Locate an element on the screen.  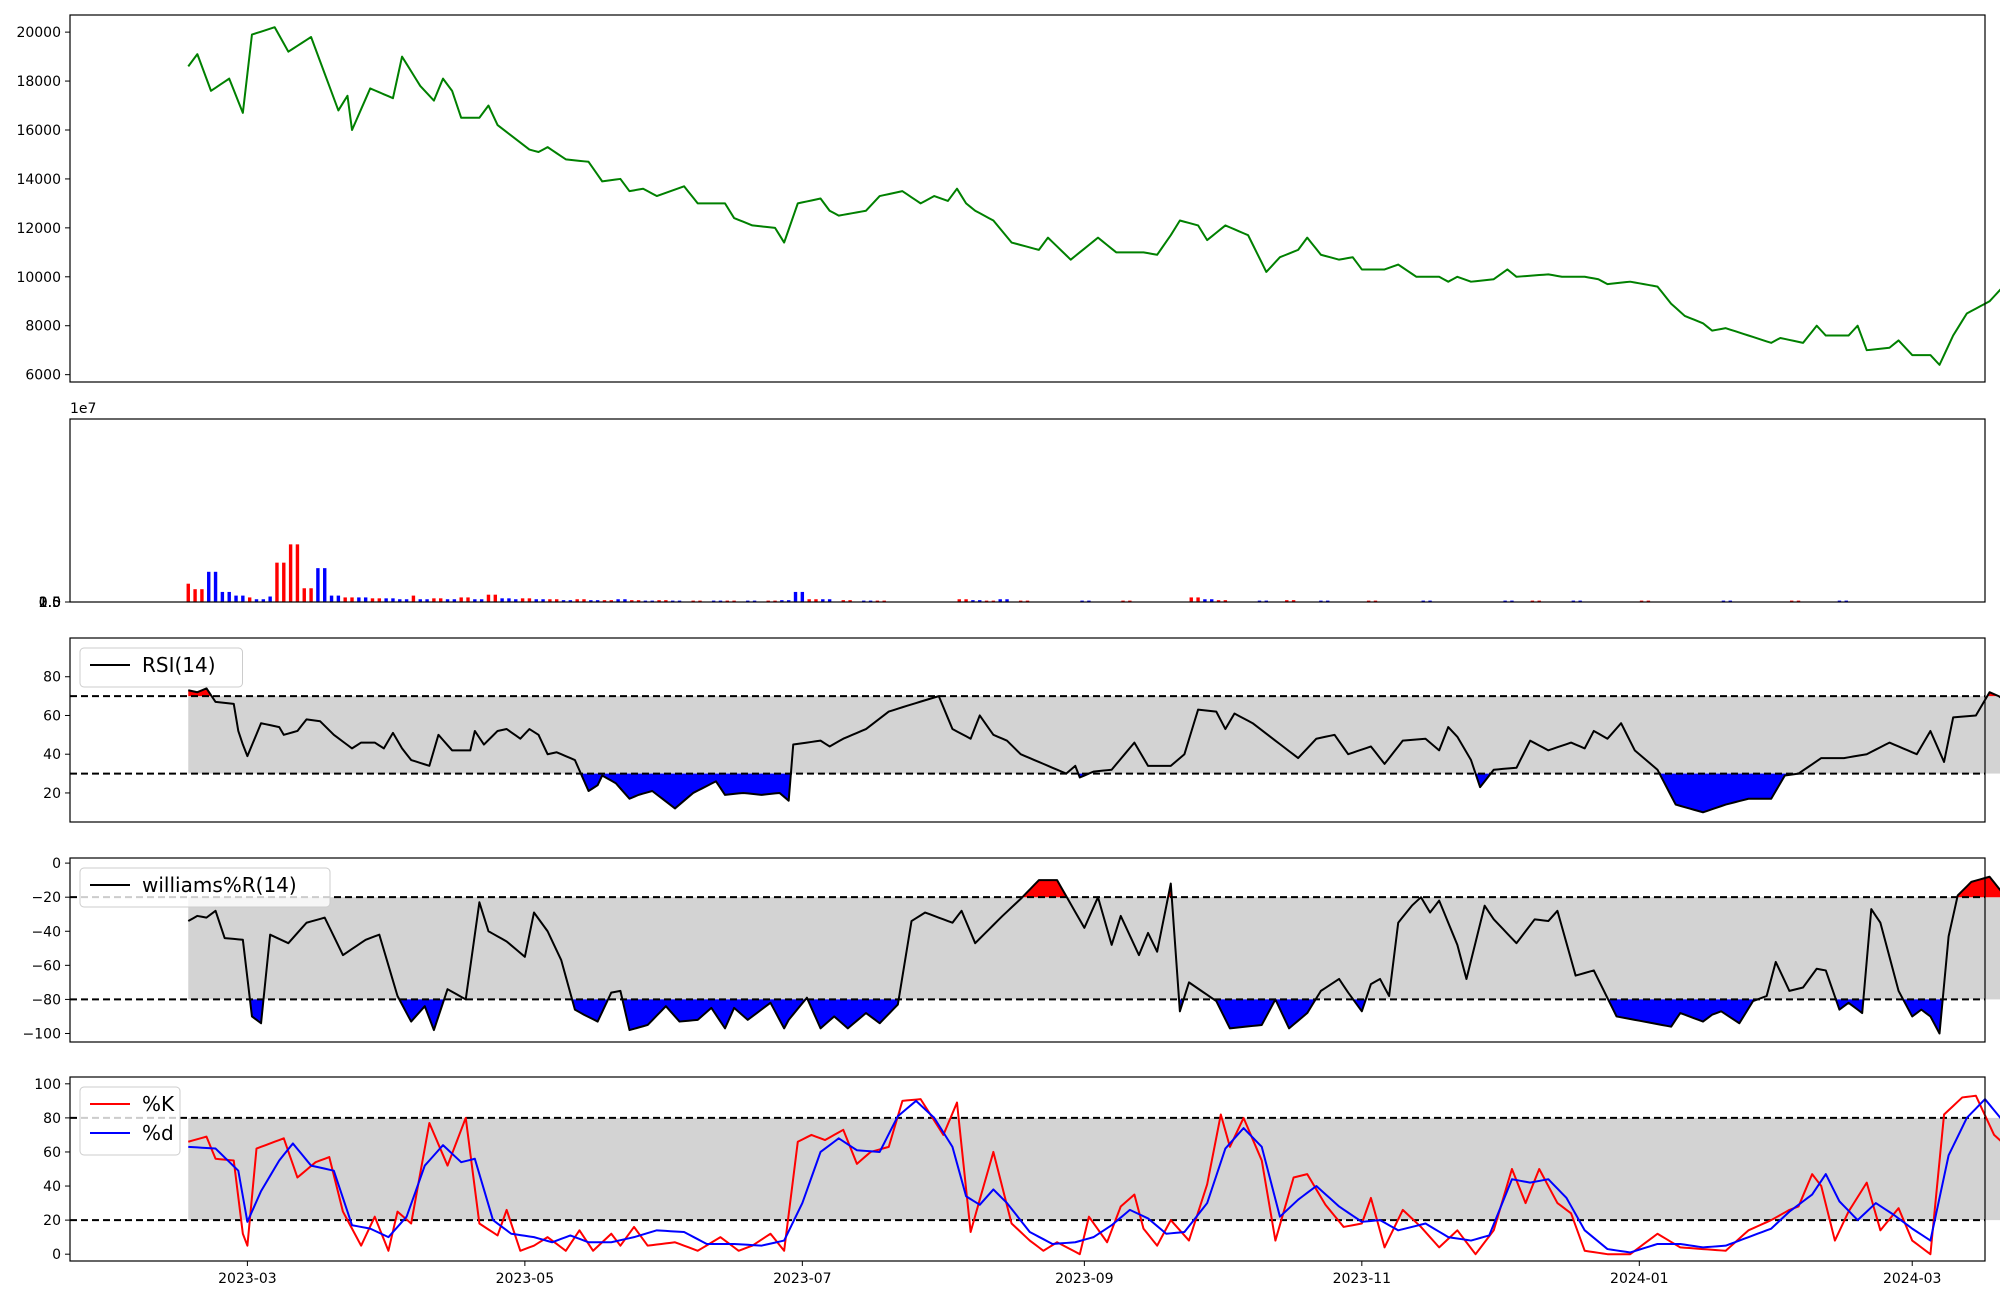
rsi-neutral-band is located at coordinates (1094, 735).